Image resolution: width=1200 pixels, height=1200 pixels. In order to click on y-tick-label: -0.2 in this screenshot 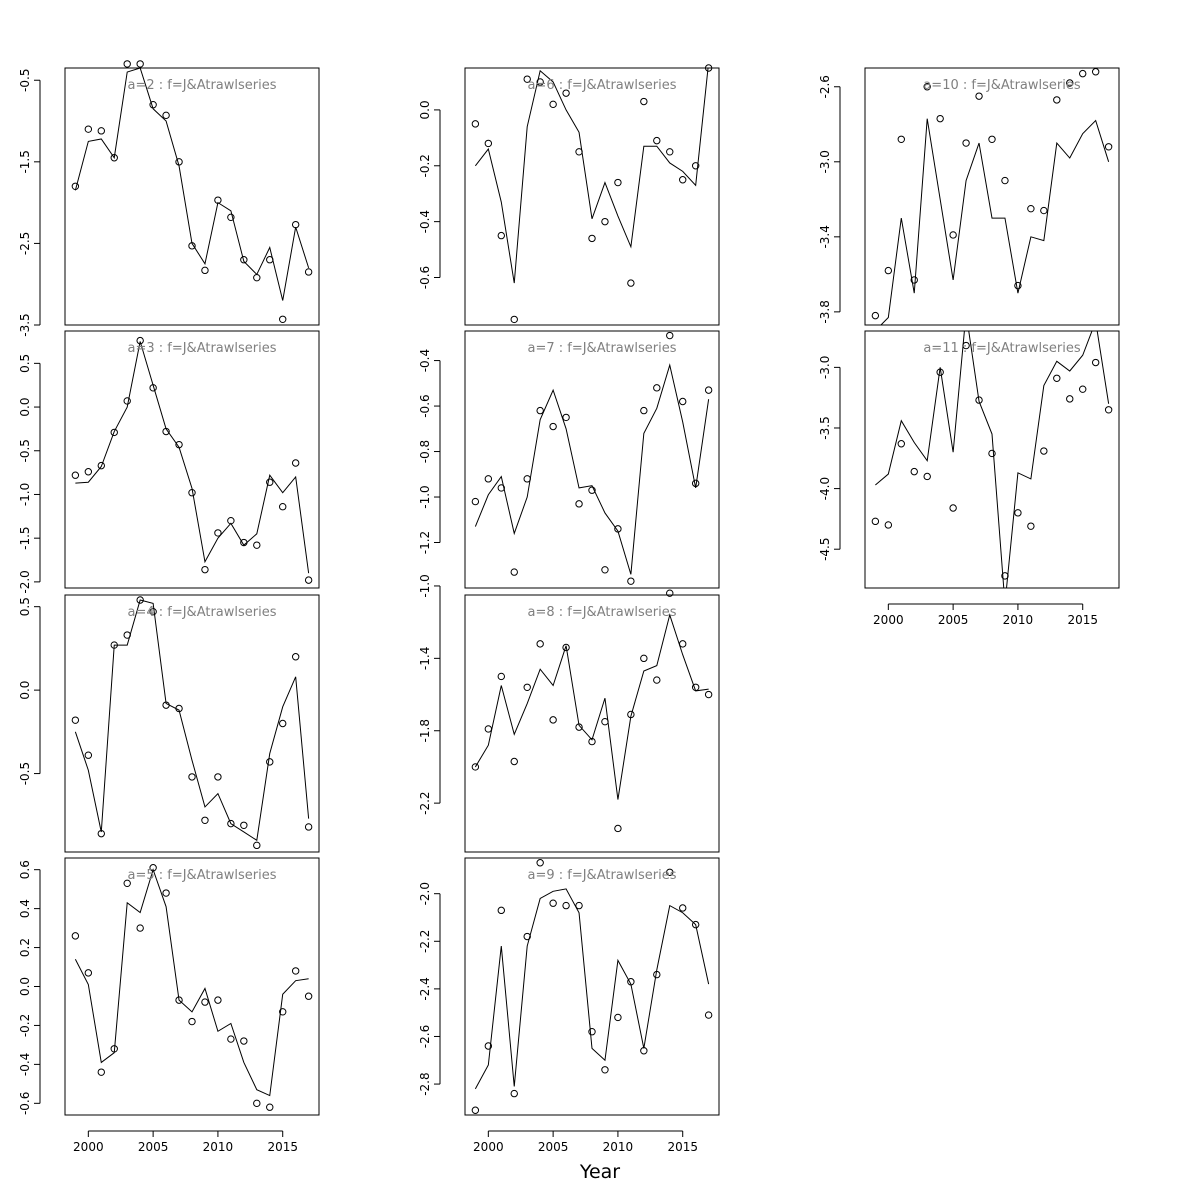, I will do `click(25, 1025)`.